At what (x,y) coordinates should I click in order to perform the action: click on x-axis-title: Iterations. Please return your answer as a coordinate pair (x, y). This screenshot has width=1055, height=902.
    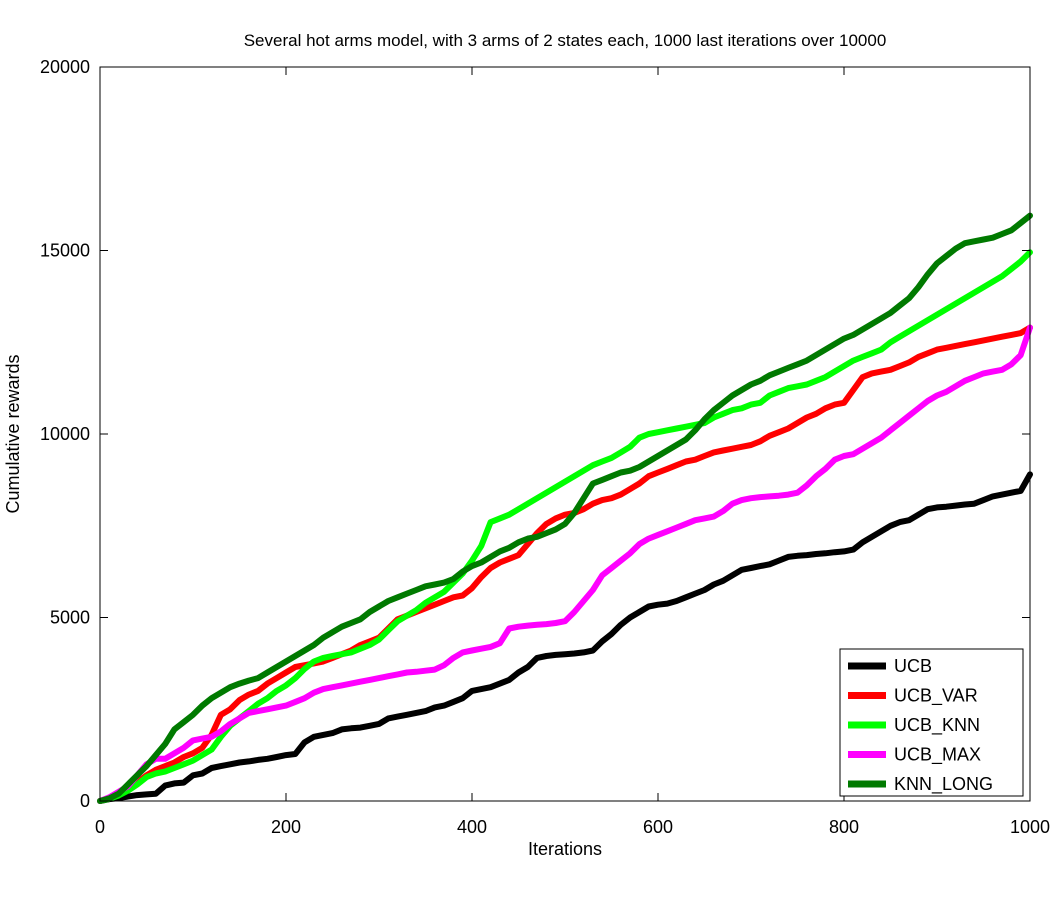
    Looking at the image, I should click on (565, 849).